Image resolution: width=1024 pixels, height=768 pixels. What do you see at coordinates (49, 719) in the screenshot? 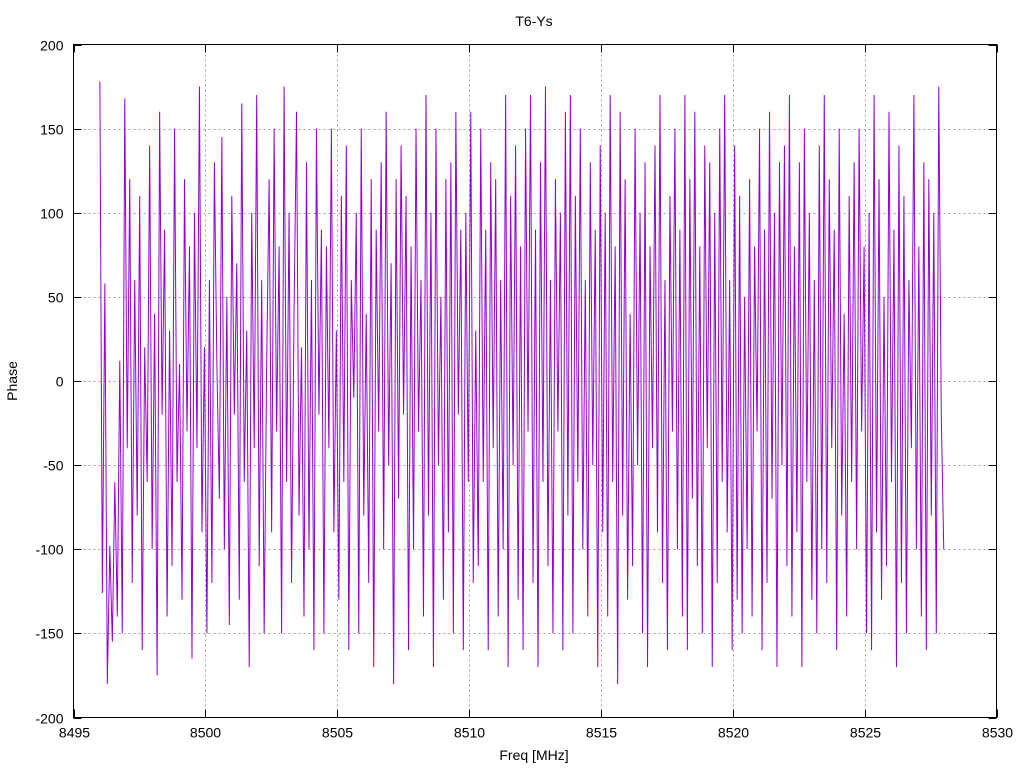
I see `y-tick-label: -200` at bounding box center [49, 719].